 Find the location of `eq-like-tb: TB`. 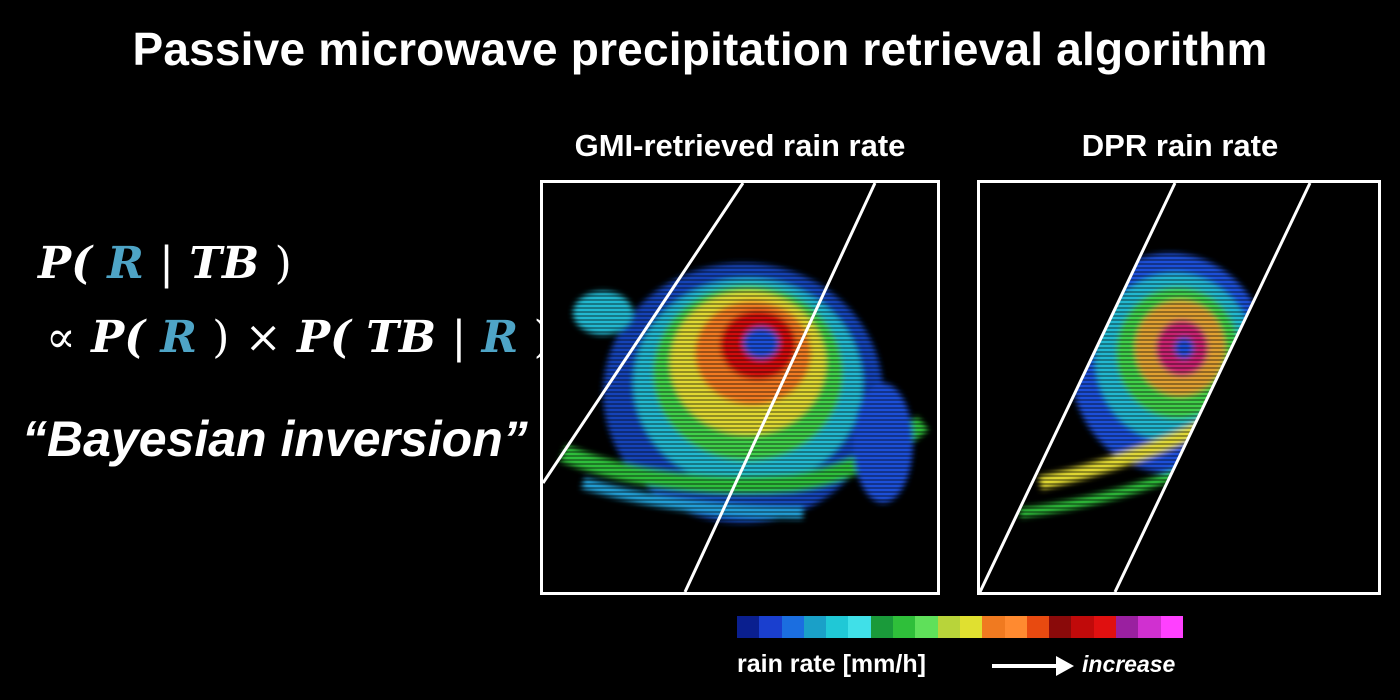

eq-like-tb: TB is located at coordinates (401, 337).